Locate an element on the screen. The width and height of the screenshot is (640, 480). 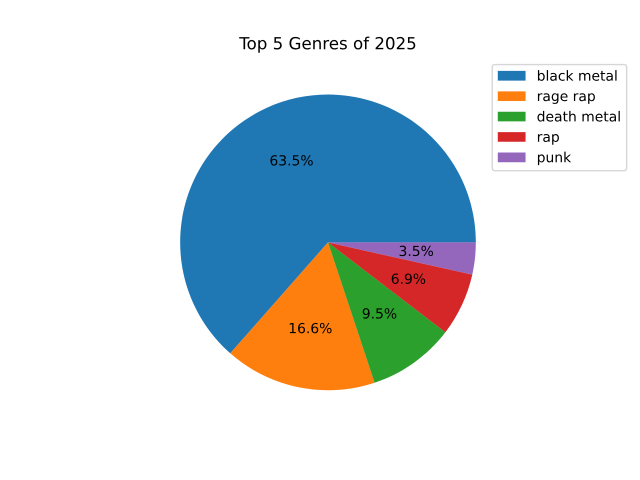
data-label: 63.5% is located at coordinates (291, 160).